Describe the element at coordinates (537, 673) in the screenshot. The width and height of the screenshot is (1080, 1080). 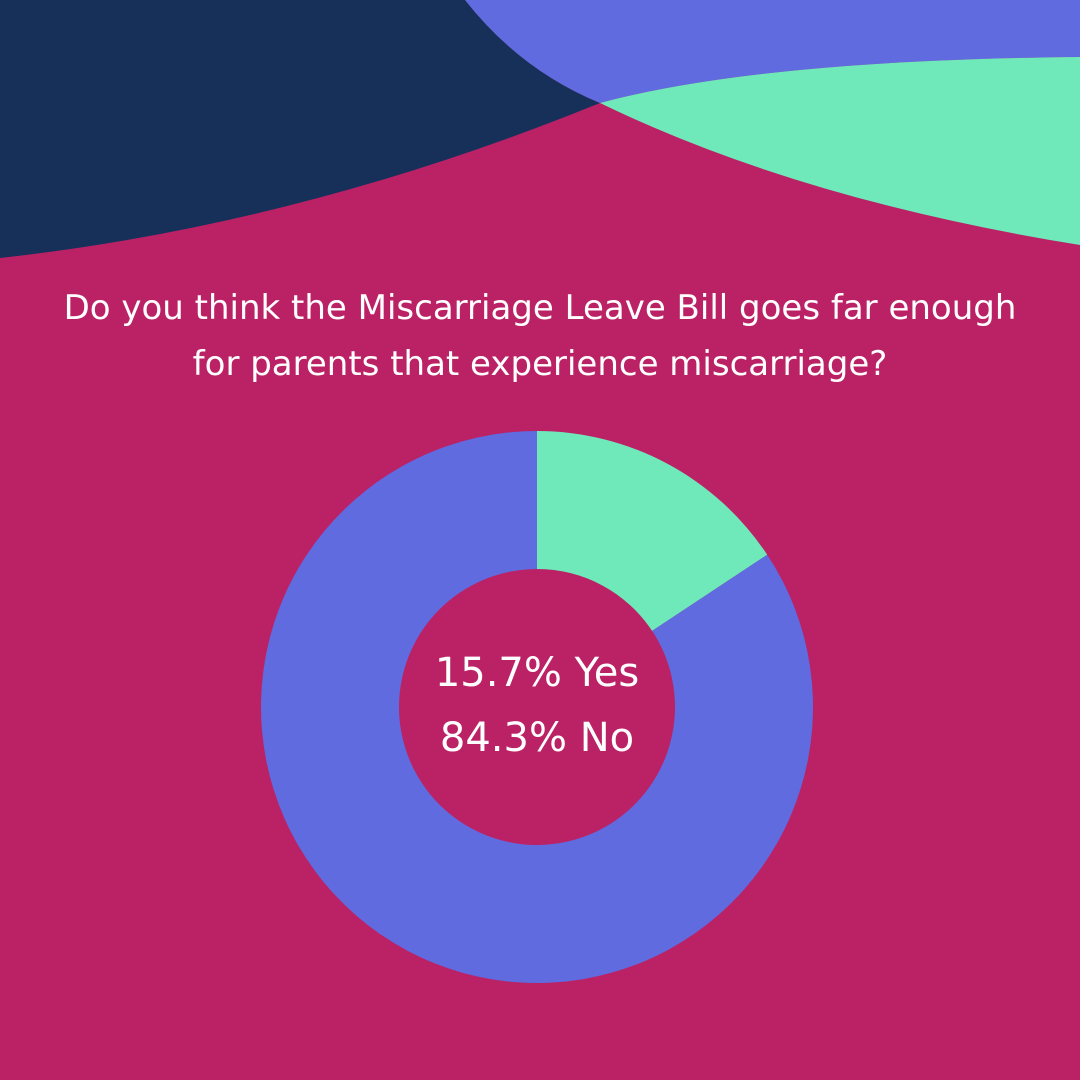
I see `data-label: 15.7% Yes` at that location.